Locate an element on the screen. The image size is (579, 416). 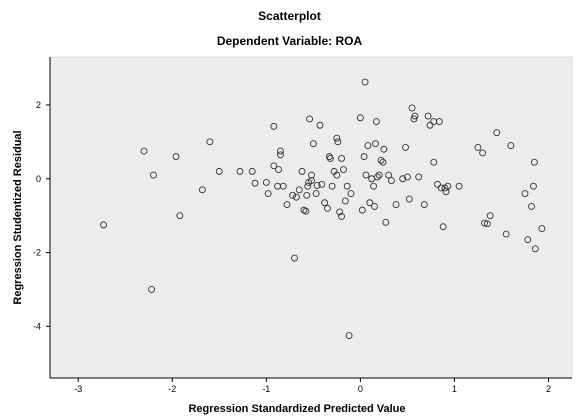
x-tick-label: -1 is located at coordinates (266, 389).